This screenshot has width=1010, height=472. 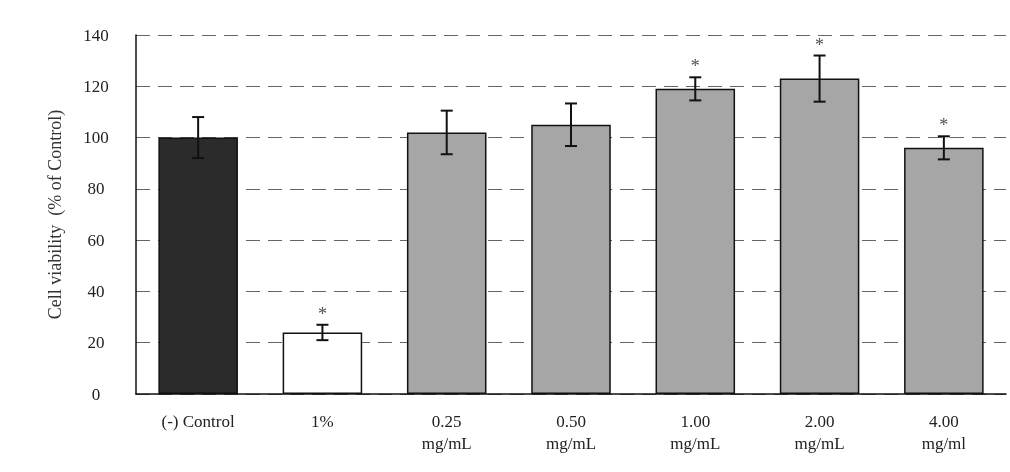 What do you see at coordinates (96, 291) in the screenshot?
I see `y-tick-label: 40` at bounding box center [96, 291].